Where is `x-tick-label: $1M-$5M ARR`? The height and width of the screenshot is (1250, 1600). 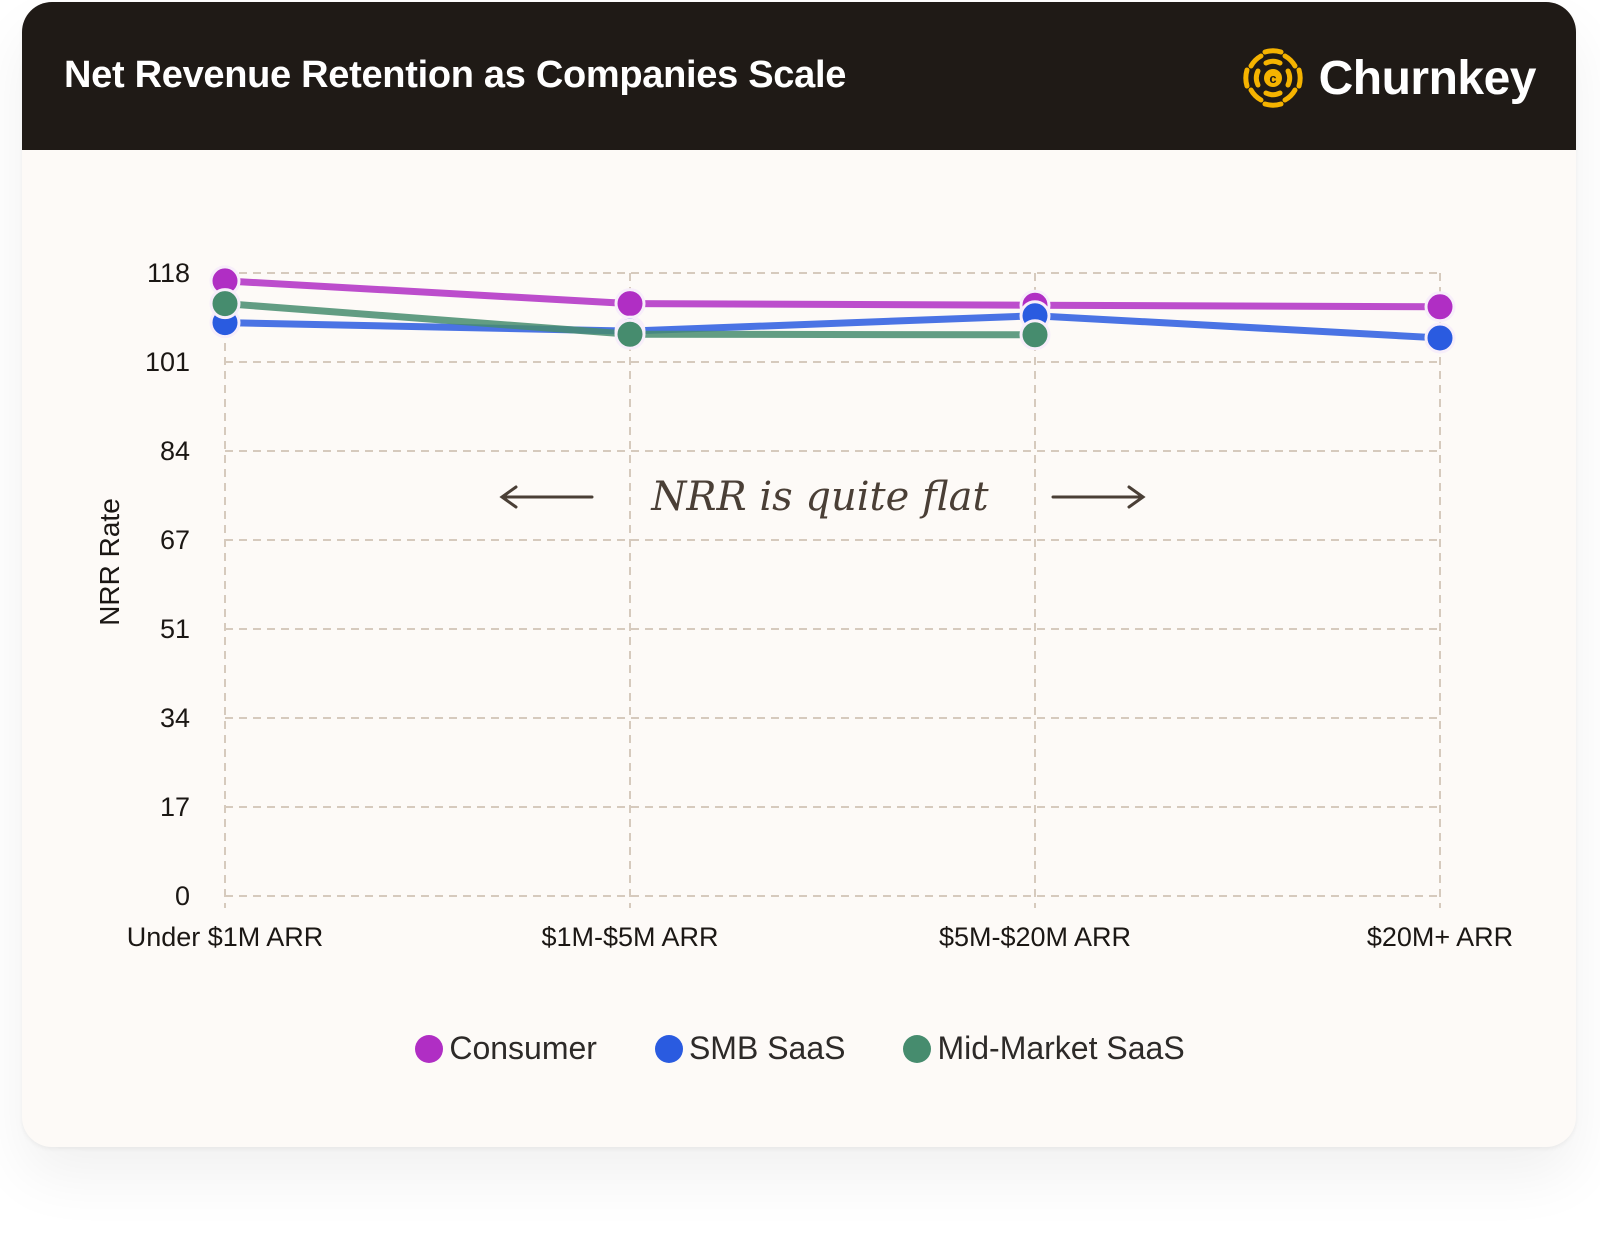
x-tick-label: $1M-$5M ARR is located at coordinates (629, 937).